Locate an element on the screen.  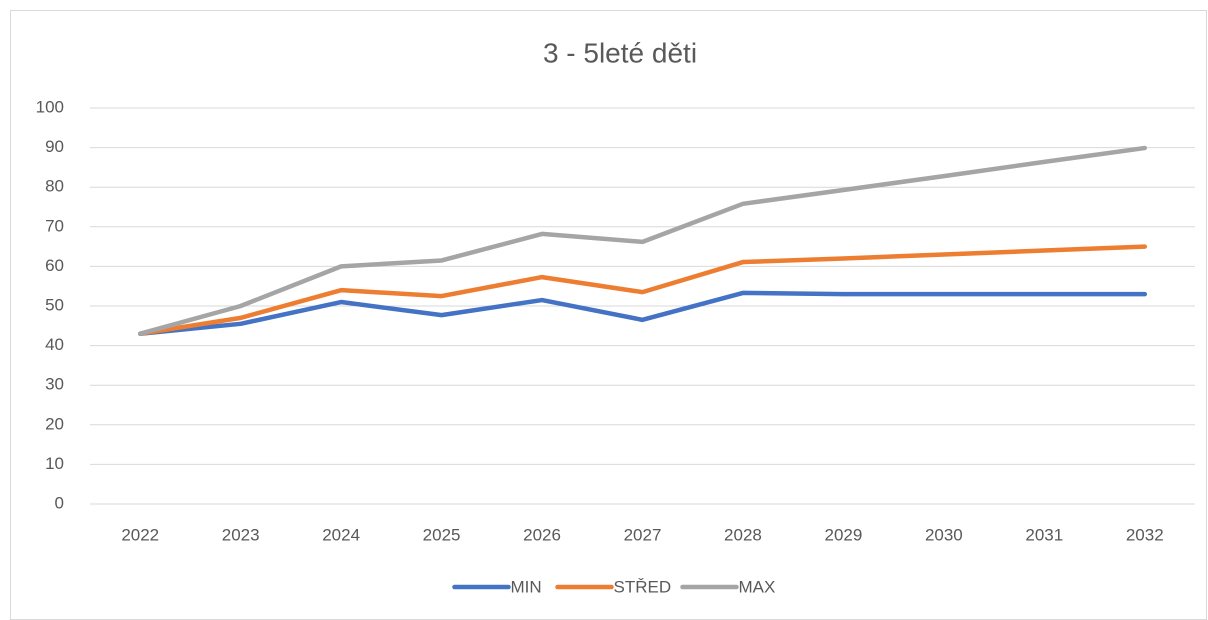
legend-label: STŘED is located at coordinates (643, 586).